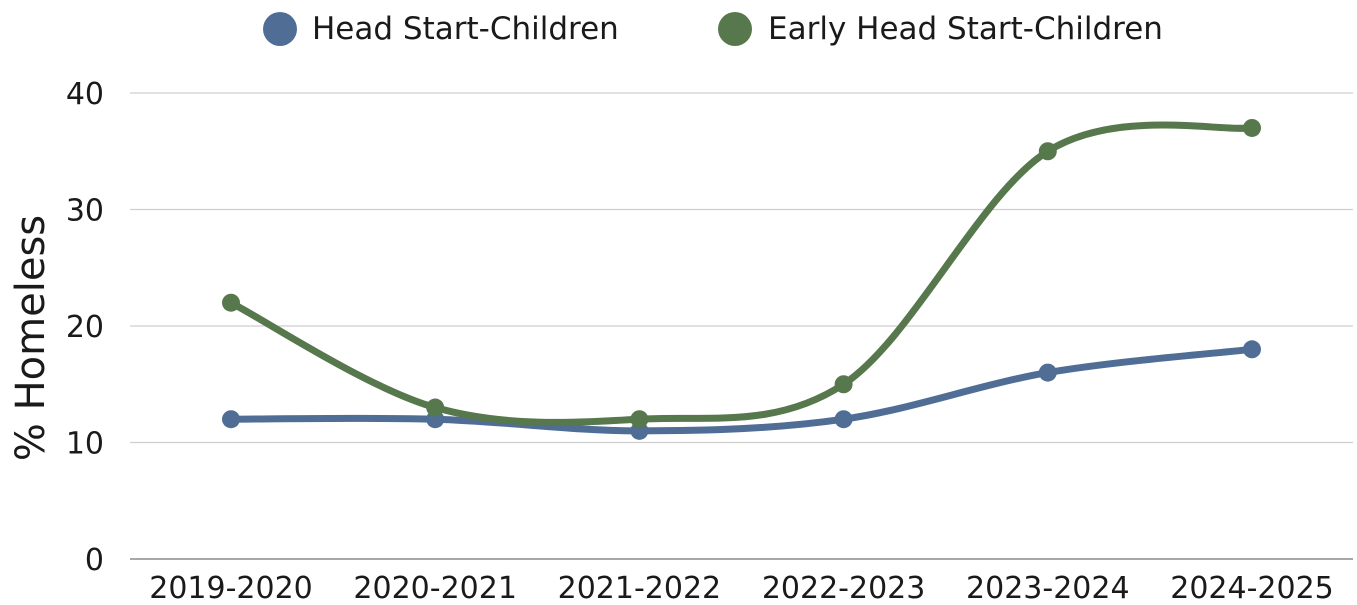  I want to click on legend-label: Early Head Start-Children, so click(965, 29).